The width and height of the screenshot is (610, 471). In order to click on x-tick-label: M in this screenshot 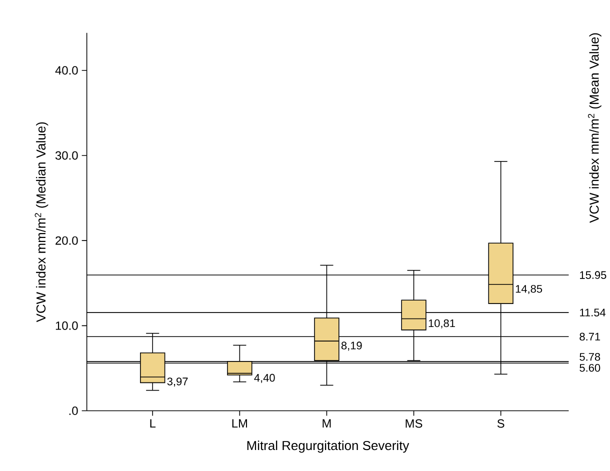, I will do `click(326, 423)`.